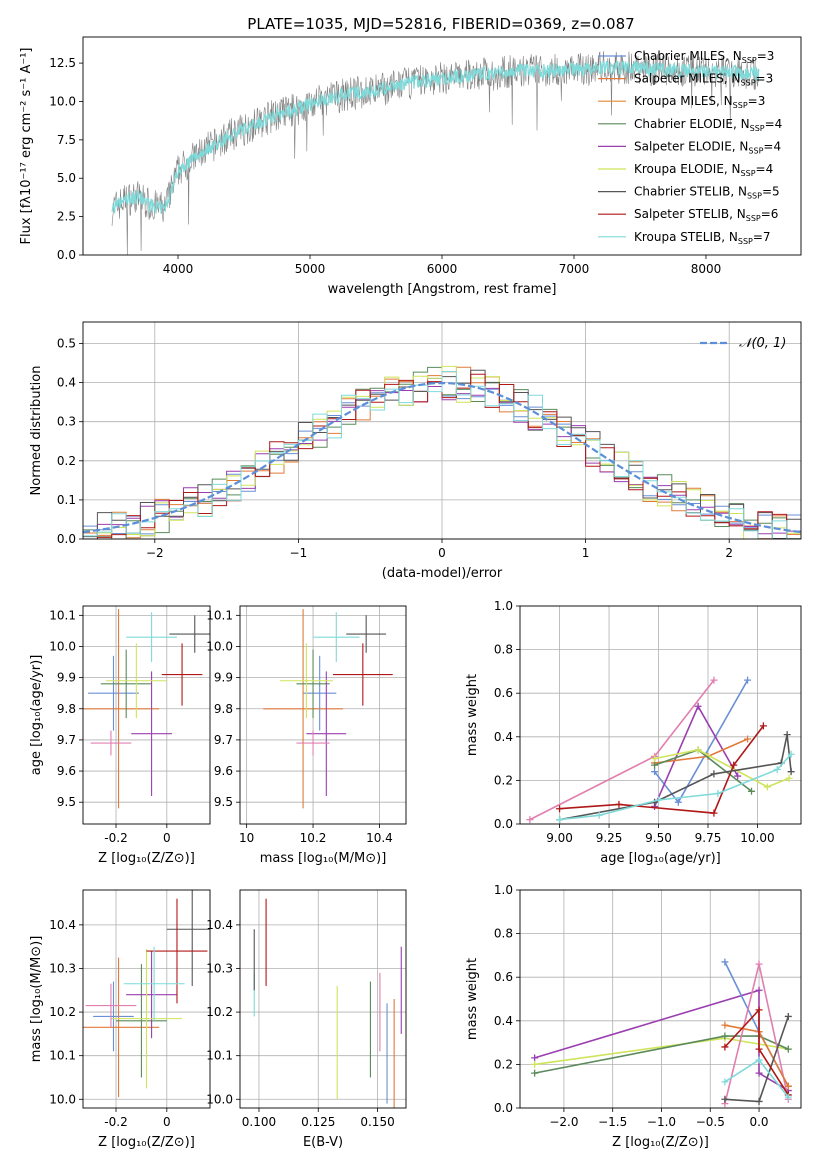 Image resolution: width=819 pixels, height=1170 pixels. Describe the element at coordinates (313, 838) in the screenshot. I see `tick-label-x: 10.2` at that location.